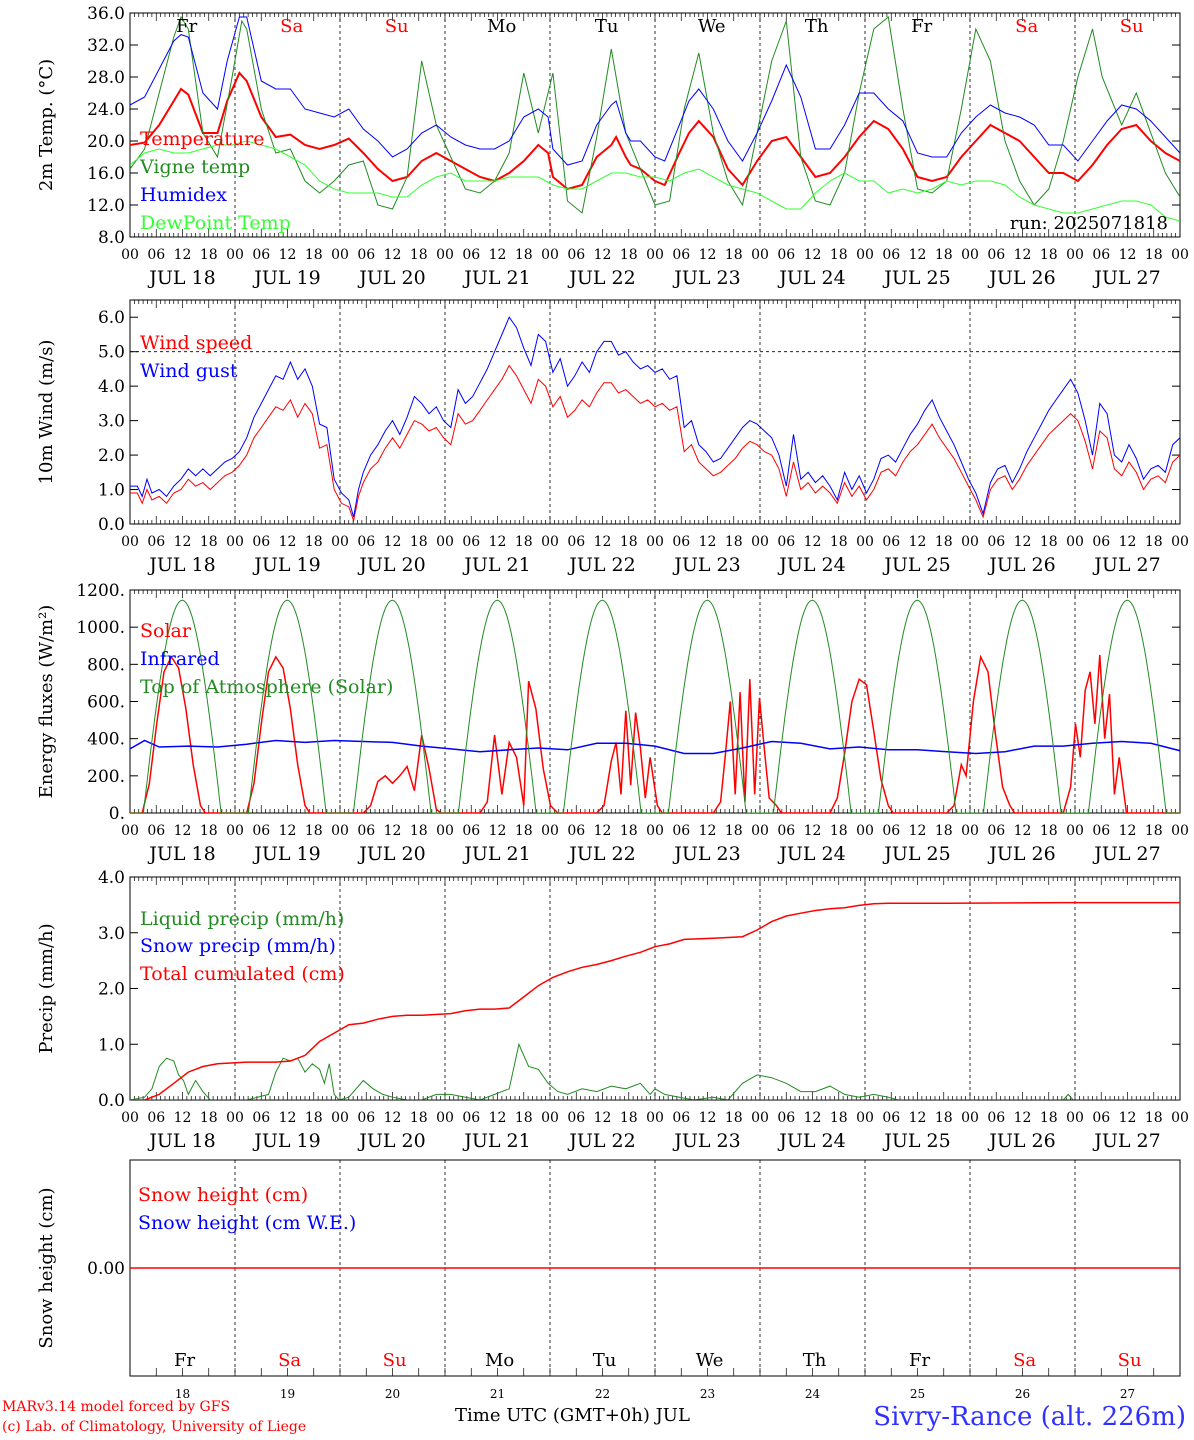  I want to click on y-tick-label: 1000., so click(100, 628).